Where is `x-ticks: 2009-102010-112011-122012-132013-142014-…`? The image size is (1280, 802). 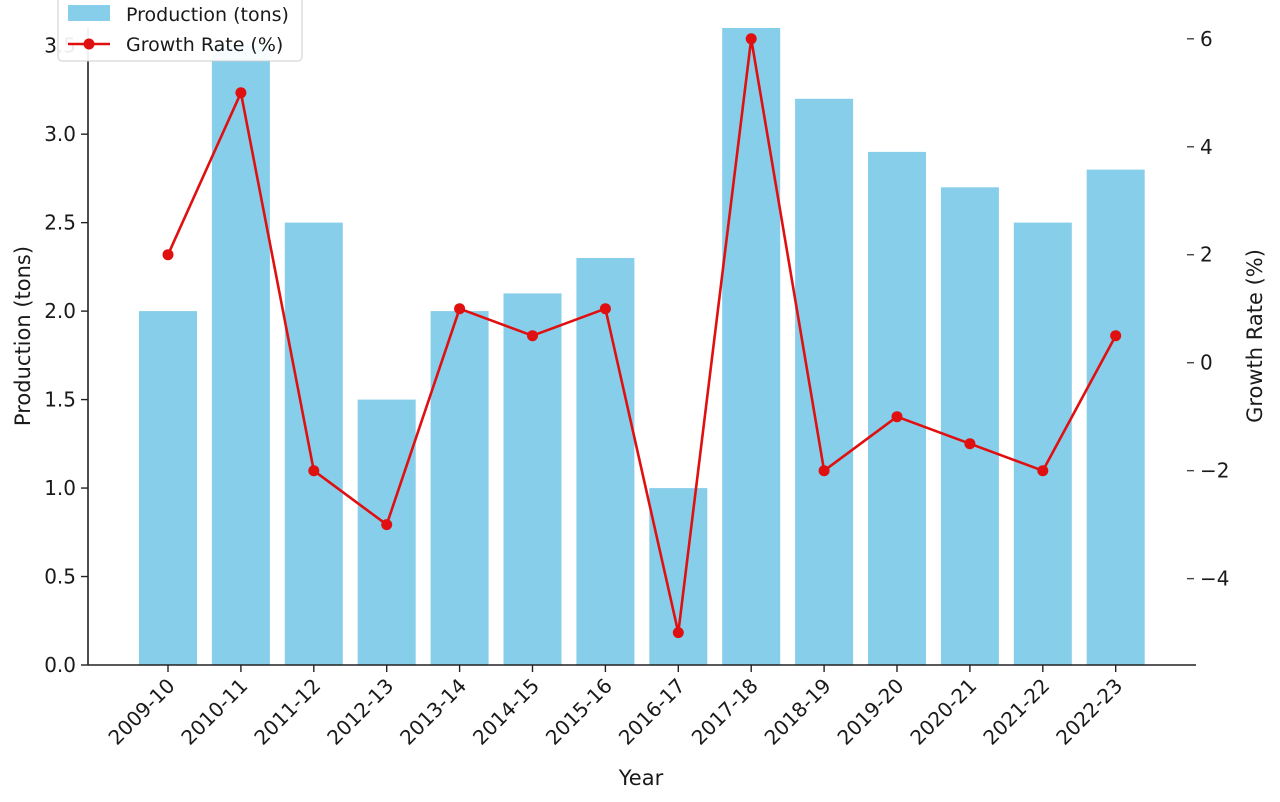
x-ticks: 2009-102010-112011-122012-132013-142014-… is located at coordinates (615, 707).